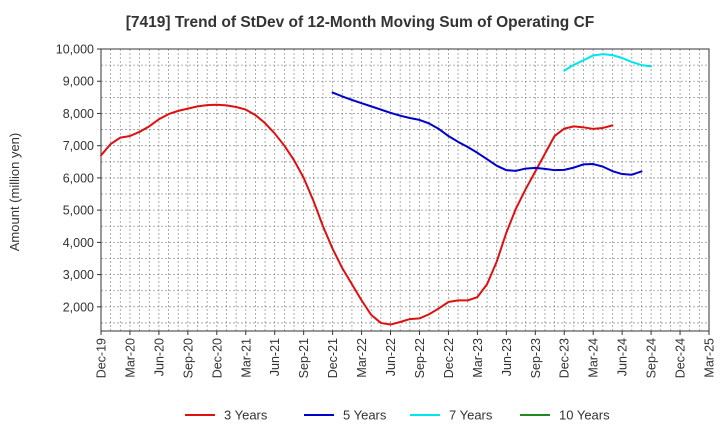 The width and height of the screenshot is (720, 440). I want to click on x-tick-label: Sep-22, so click(420, 358).